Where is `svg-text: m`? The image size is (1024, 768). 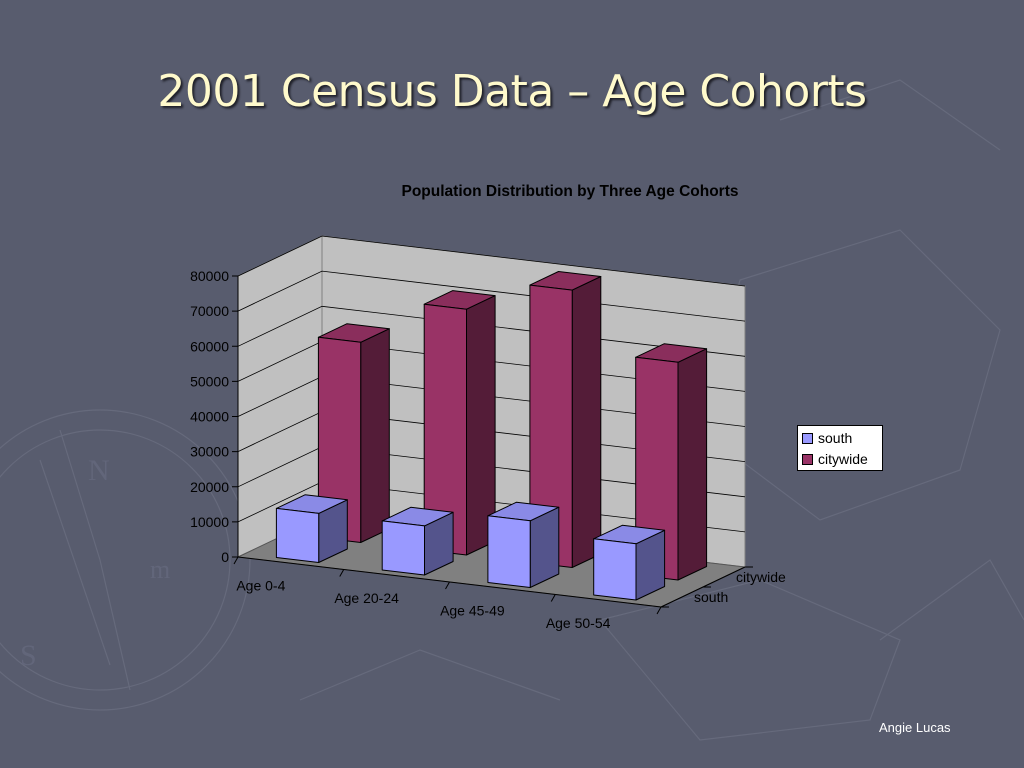 svg-text: m is located at coordinates (160, 569).